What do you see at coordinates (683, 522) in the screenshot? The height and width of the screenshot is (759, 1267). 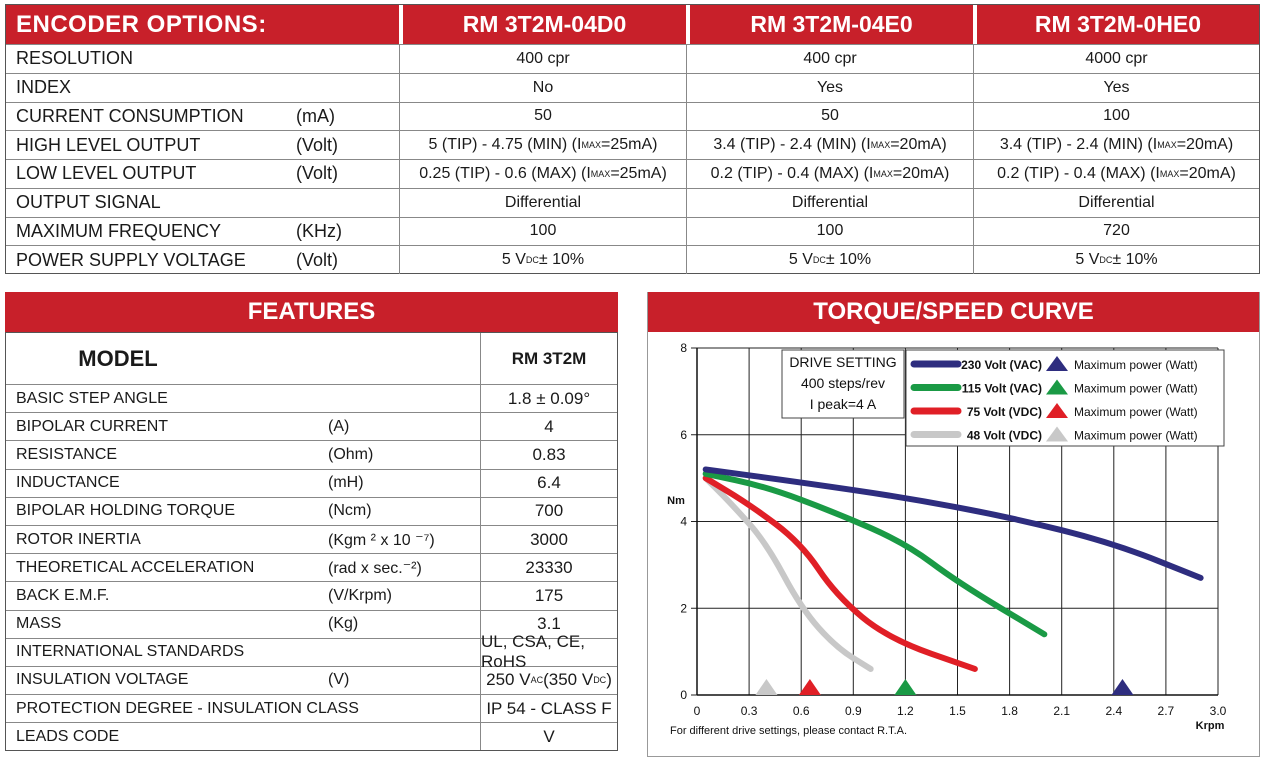 I see `y-tick-label: 4` at bounding box center [683, 522].